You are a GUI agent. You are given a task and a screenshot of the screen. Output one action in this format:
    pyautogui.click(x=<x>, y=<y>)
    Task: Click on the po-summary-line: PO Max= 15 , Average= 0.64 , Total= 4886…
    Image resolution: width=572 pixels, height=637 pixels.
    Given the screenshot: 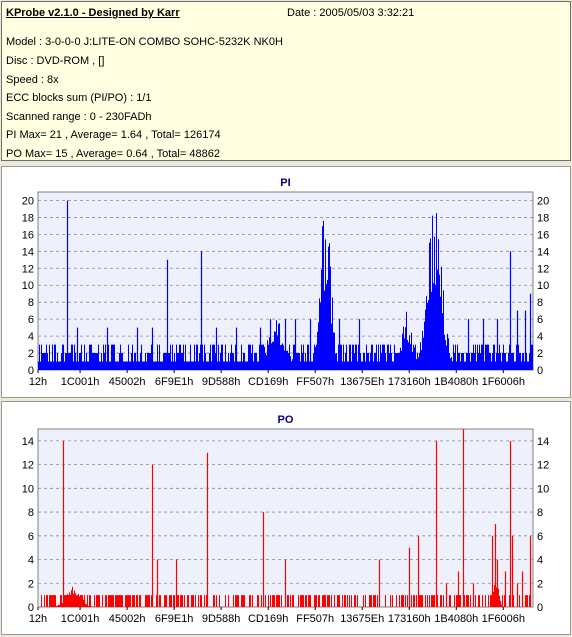 What is the action you would take?
    pyautogui.click(x=113, y=154)
    